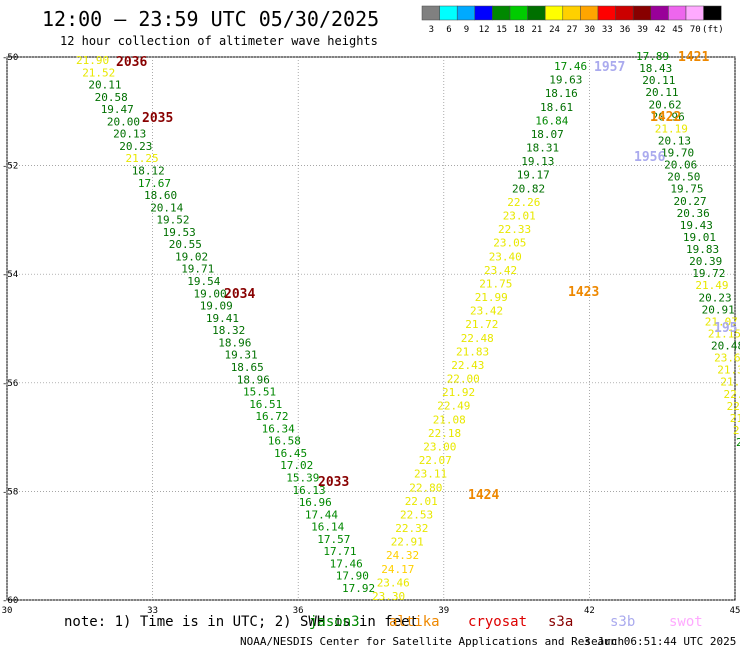  Describe the element at coordinates (239, 294) in the screenshot. I see `pass-number-label: 2034` at that location.